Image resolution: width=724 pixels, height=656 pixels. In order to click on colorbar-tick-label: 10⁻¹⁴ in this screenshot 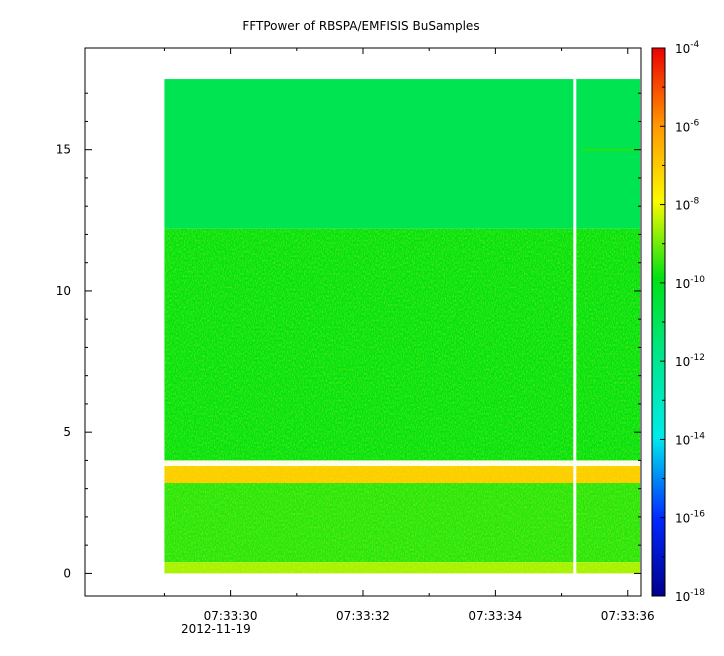, I will do `click(690, 439)`.